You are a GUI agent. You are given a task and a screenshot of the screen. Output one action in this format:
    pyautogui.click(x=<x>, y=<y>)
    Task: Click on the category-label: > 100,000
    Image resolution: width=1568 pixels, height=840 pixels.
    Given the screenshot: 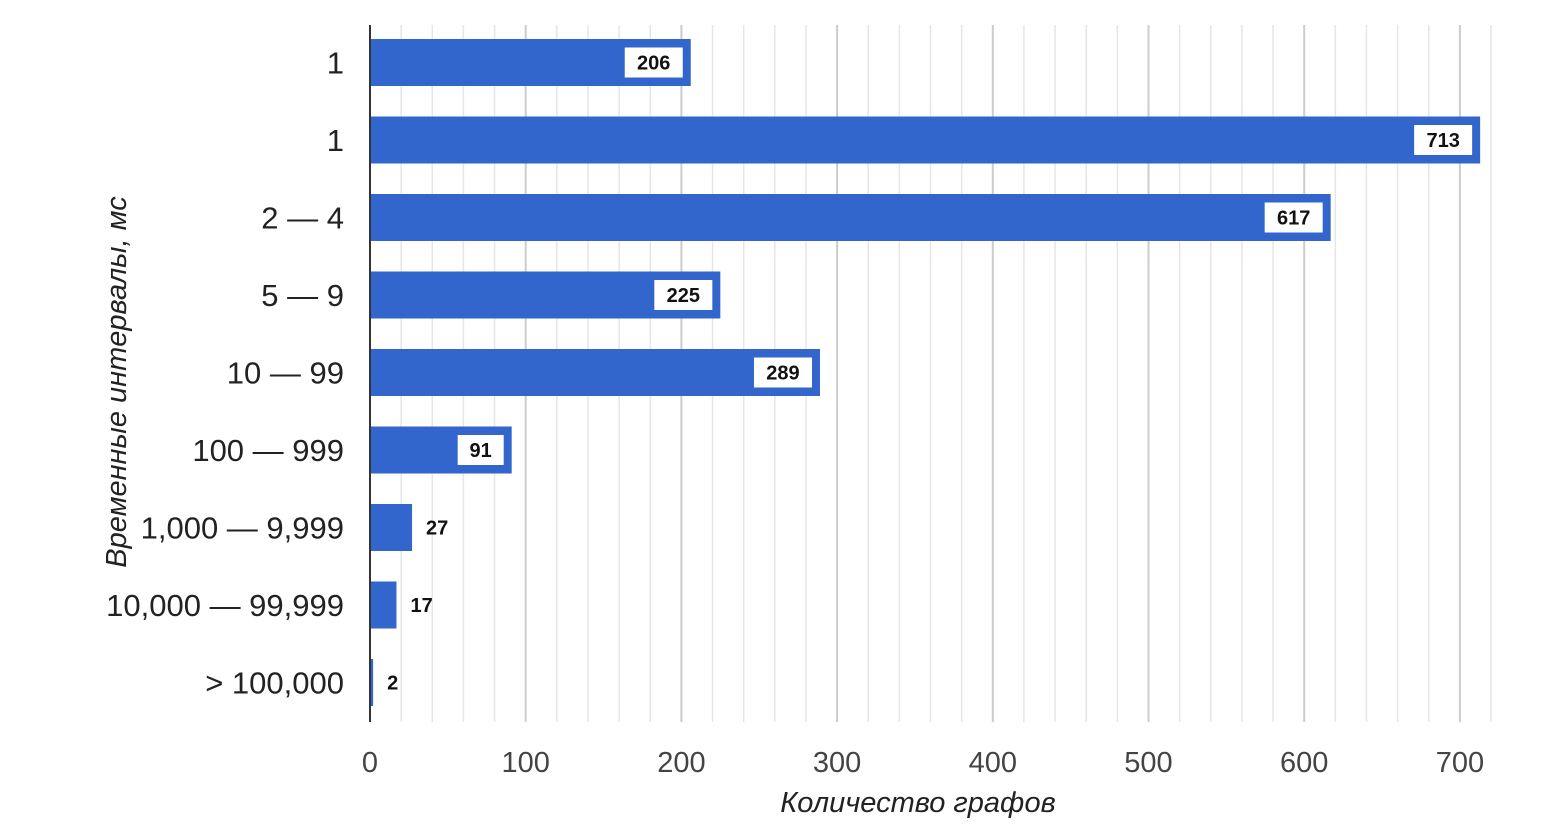 What is the action you would take?
    pyautogui.click(x=274, y=683)
    